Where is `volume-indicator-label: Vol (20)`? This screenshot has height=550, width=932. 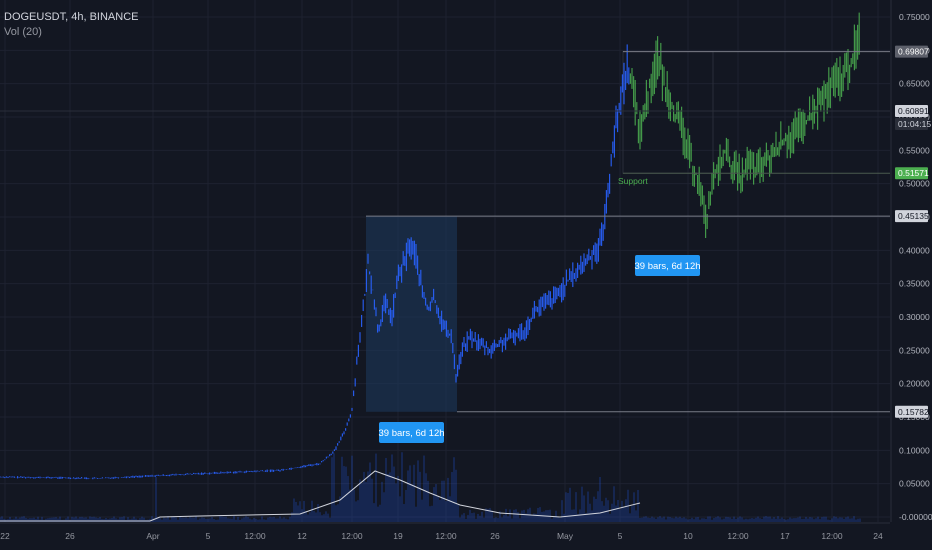
volume-indicator-label: Vol (20) is located at coordinates (23, 32).